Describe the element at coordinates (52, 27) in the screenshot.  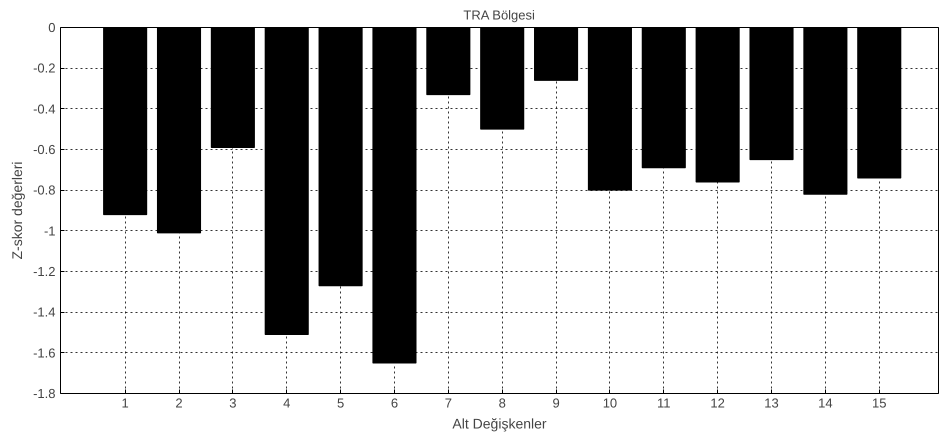
I see `y-tick-label: 0` at that location.